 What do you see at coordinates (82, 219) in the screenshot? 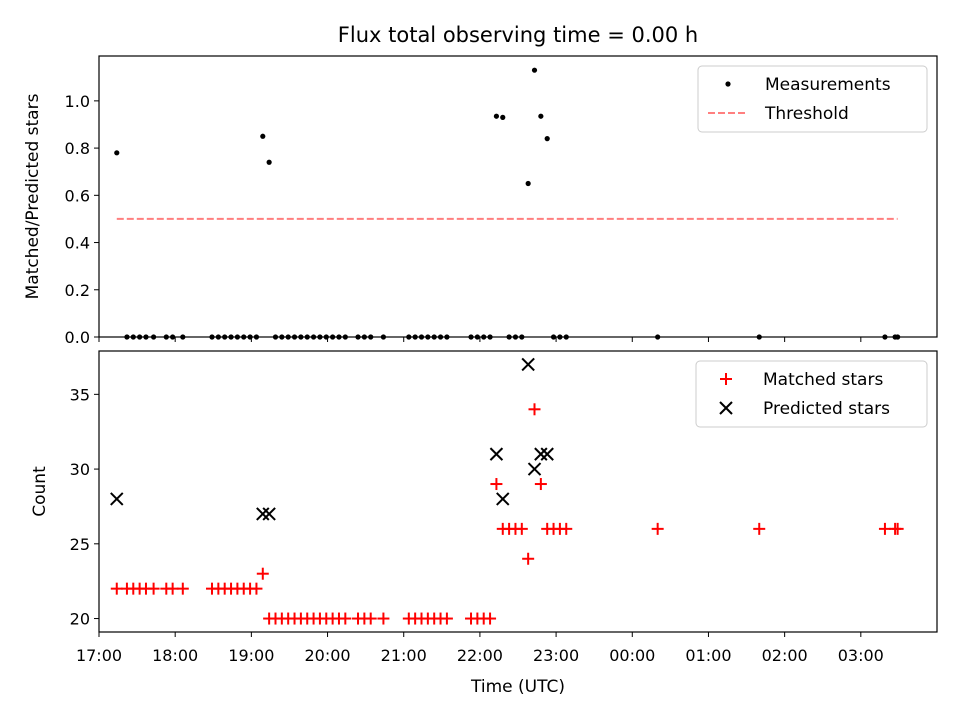
I see `top-y-ticks: 0.0 0.2 0.4 0.6 0.8 1.0` at bounding box center [82, 219].